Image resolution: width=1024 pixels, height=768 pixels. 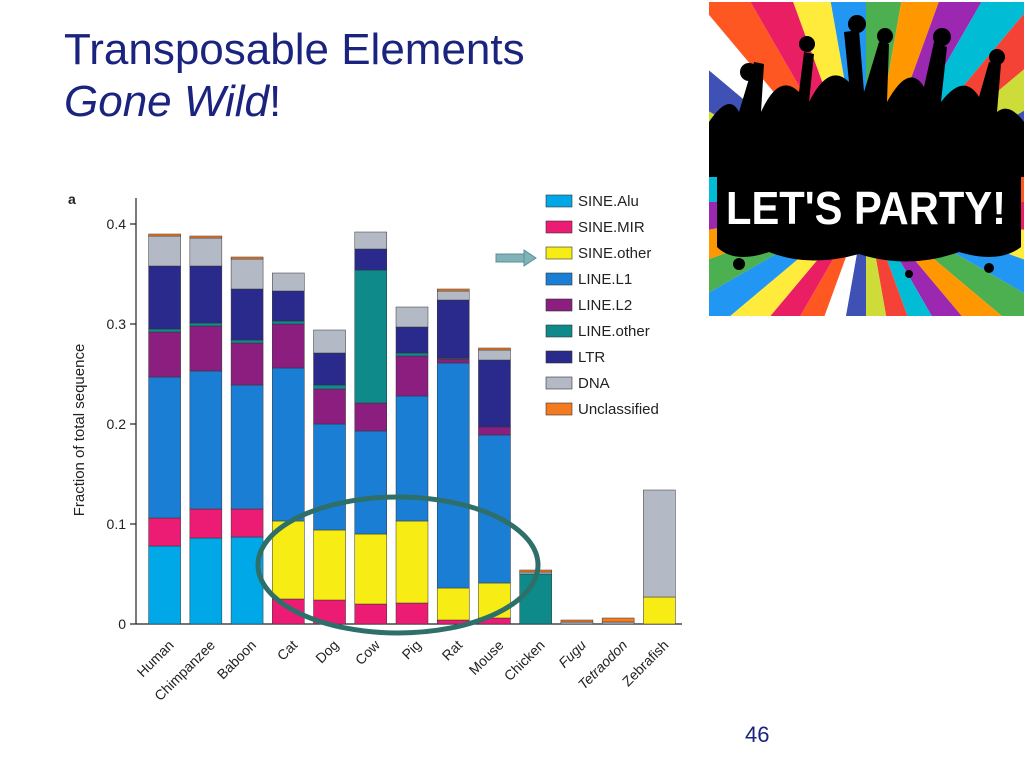 I want to click on party-banner-text: LET'S PARTY!, so click(x=866, y=208).